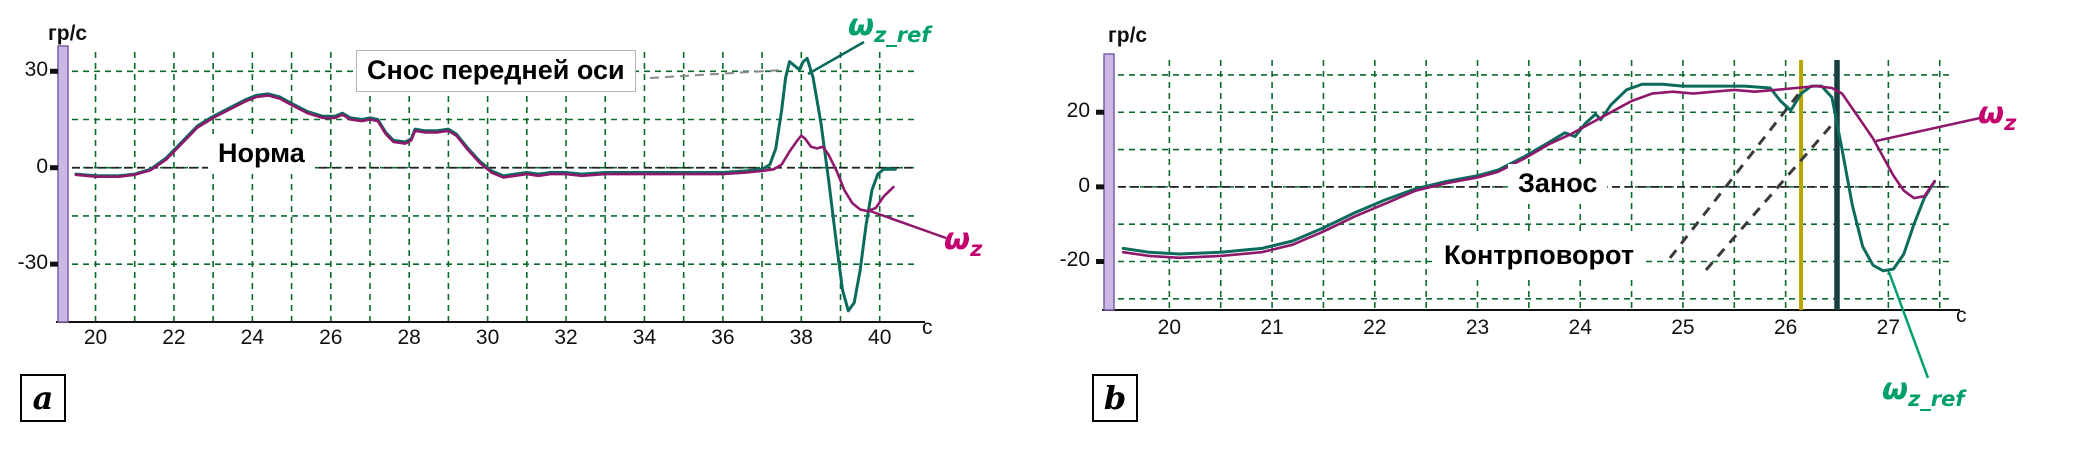  I want to click on x-tick-label: 32, so click(566, 337).